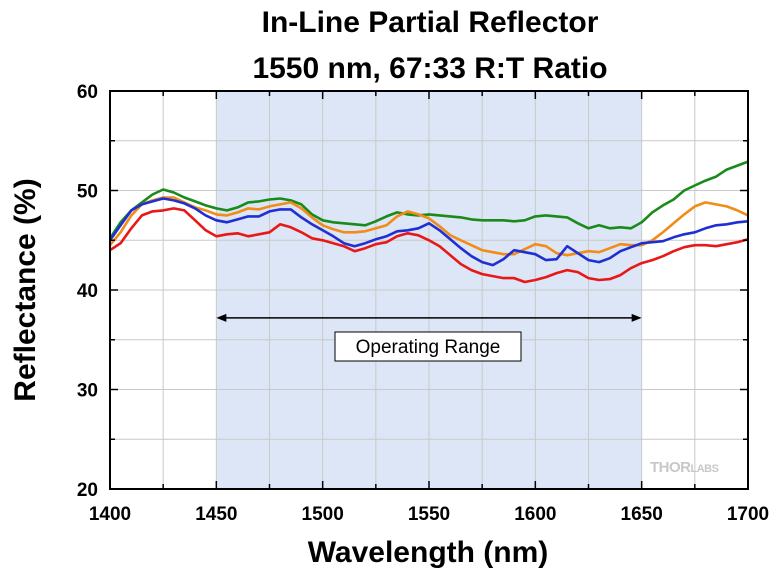 The image size is (780, 572). I want to click on y-tick-label: 60, so click(87, 92).